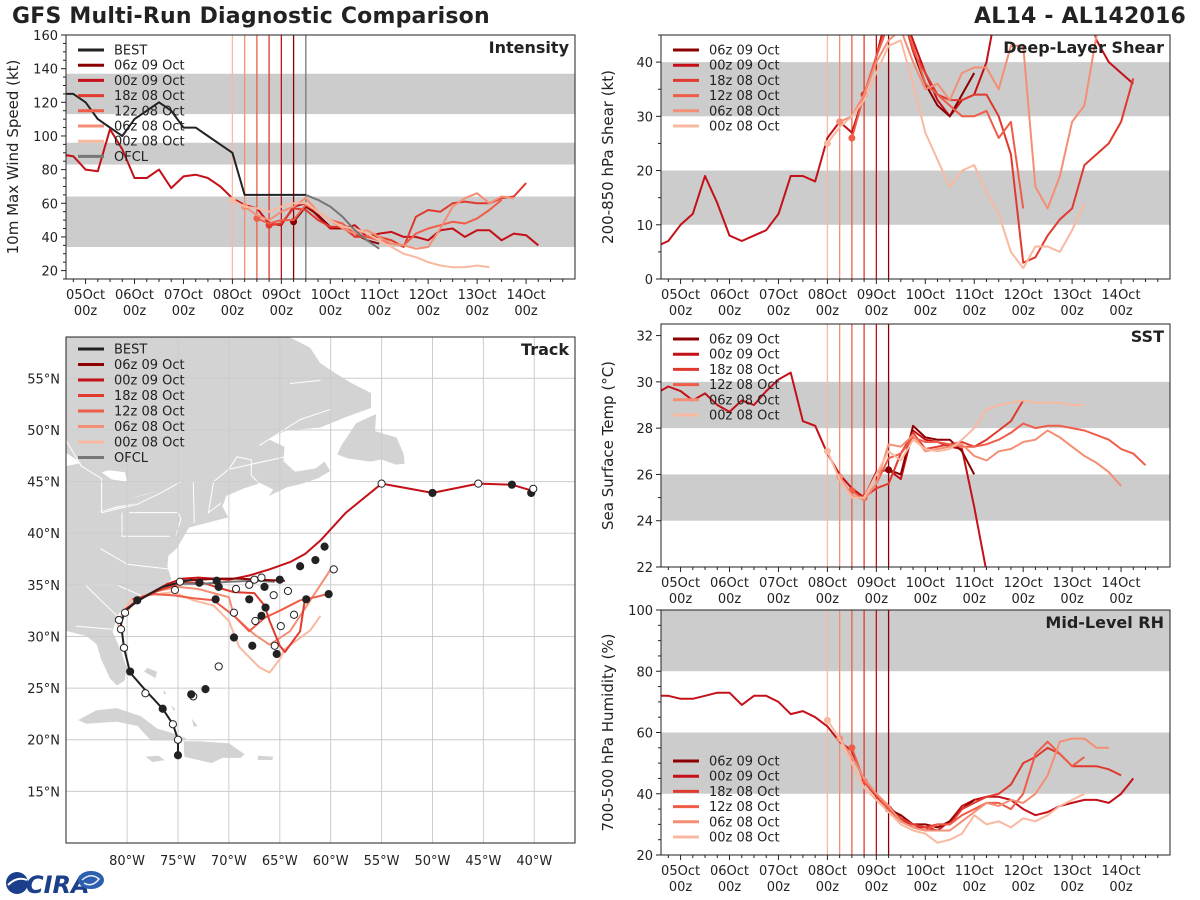 This screenshot has width=1200, height=900. Describe the element at coordinates (644, 475) in the screenshot. I see `y-tick-label: 26` at that location.